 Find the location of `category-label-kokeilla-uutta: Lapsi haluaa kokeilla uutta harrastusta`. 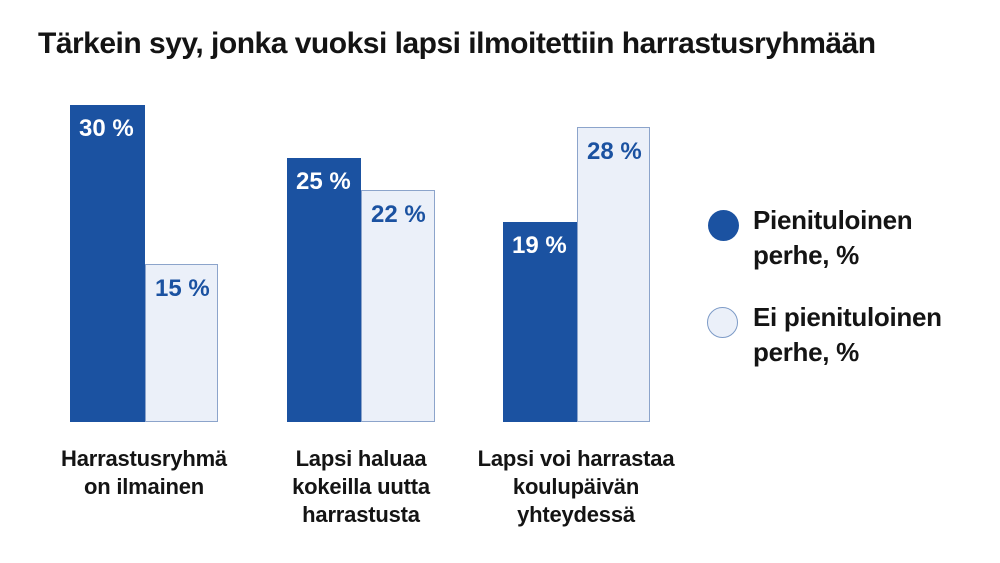

category-label-kokeilla-uutta: Lapsi haluaa kokeilla uutta harrastusta is located at coordinates (361, 486).